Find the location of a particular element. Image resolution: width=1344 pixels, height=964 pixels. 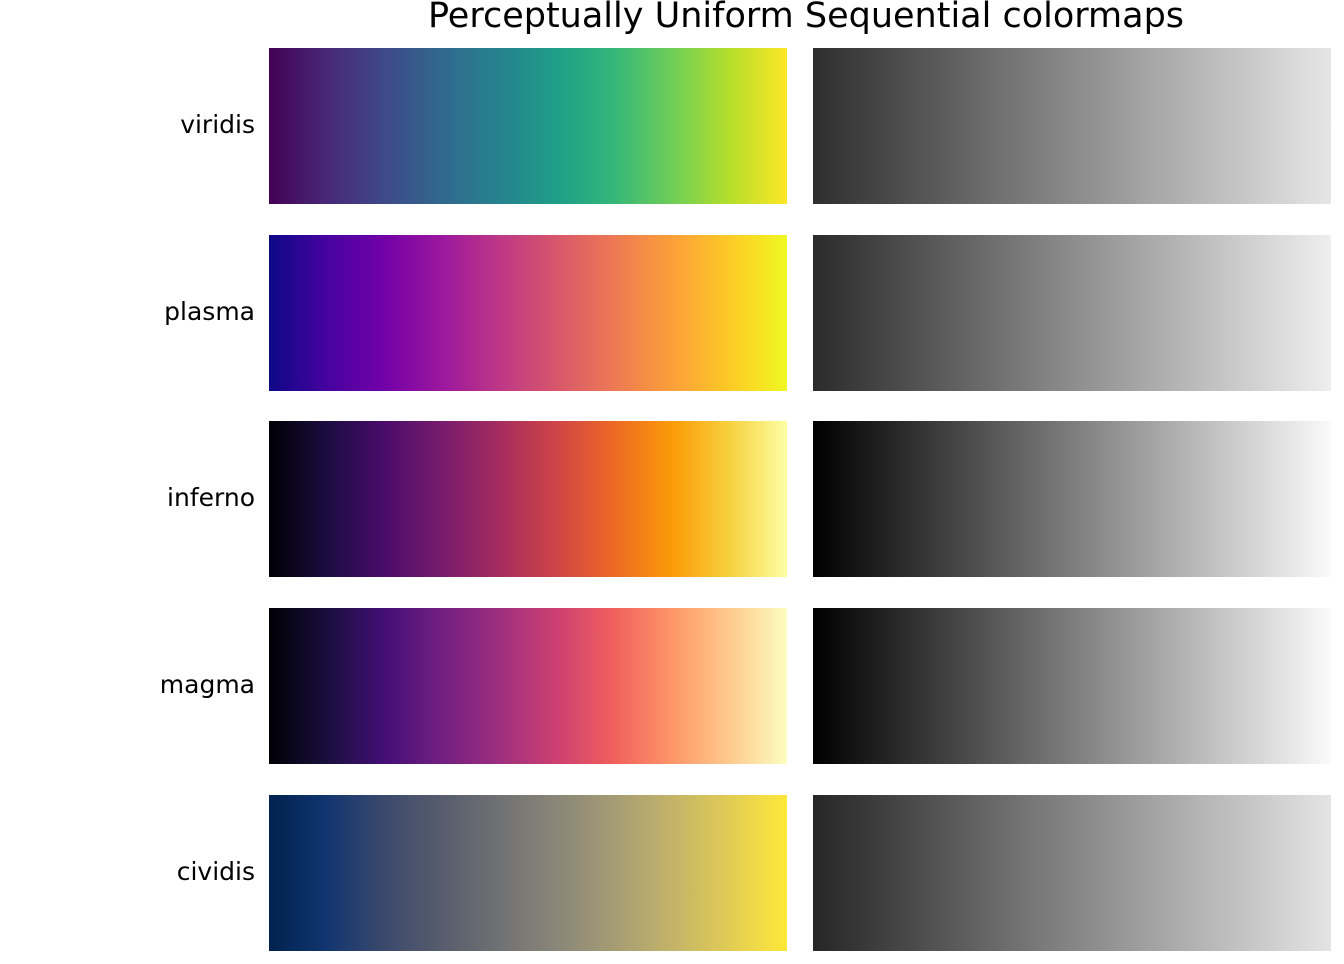

colormap-label: inferno is located at coordinates (211, 497).